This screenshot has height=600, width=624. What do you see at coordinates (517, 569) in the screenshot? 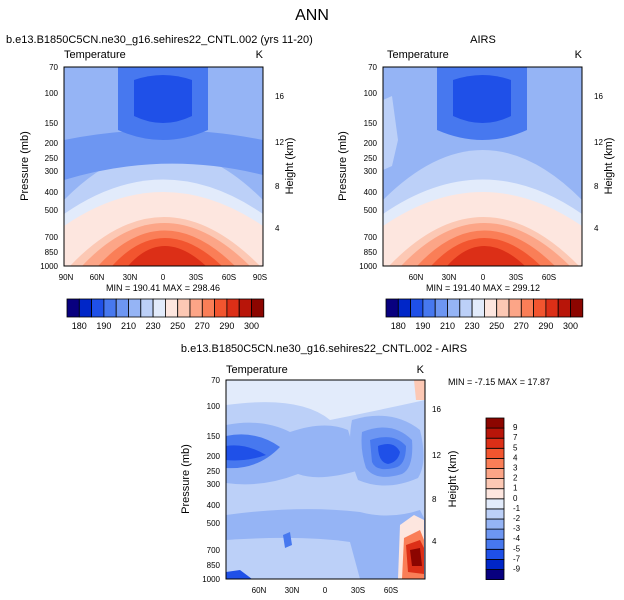
I see `colorbar-label: -9` at bounding box center [517, 569].